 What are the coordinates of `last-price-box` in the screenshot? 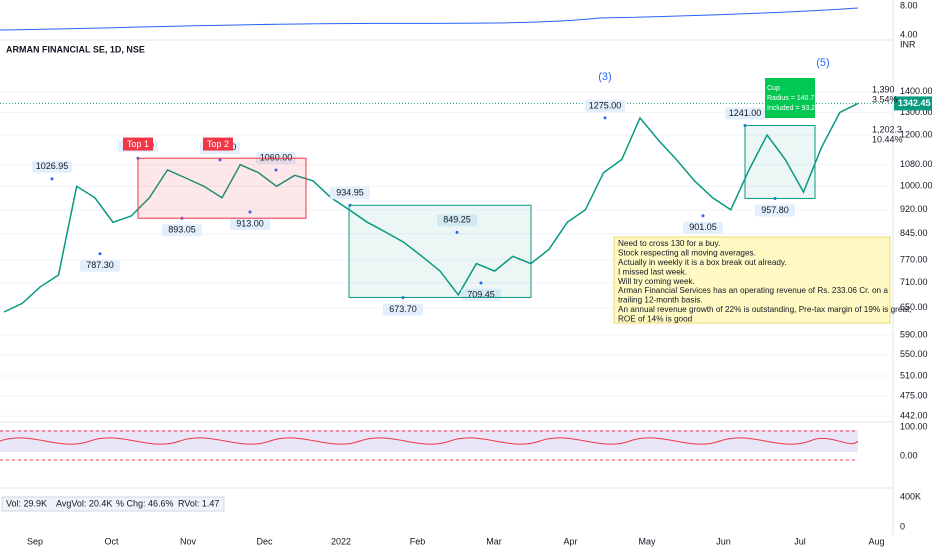 It's located at (913, 103).